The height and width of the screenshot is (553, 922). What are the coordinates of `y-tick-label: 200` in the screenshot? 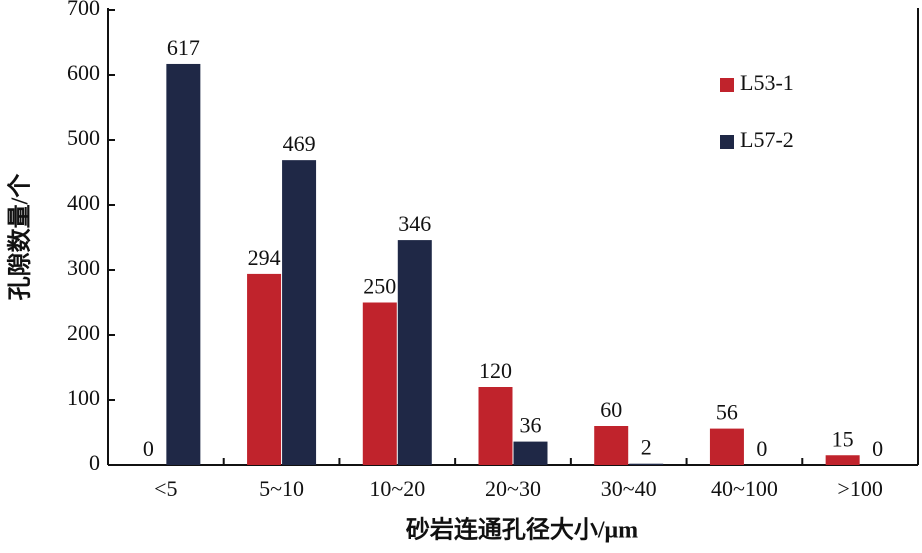 It's located at (83, 332).